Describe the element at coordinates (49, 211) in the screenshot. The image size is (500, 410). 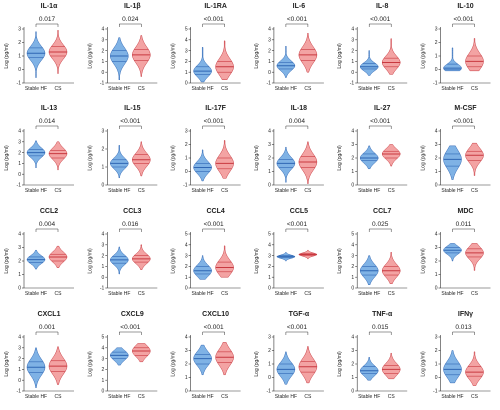
I see `panel-title: CCL2` at that location.